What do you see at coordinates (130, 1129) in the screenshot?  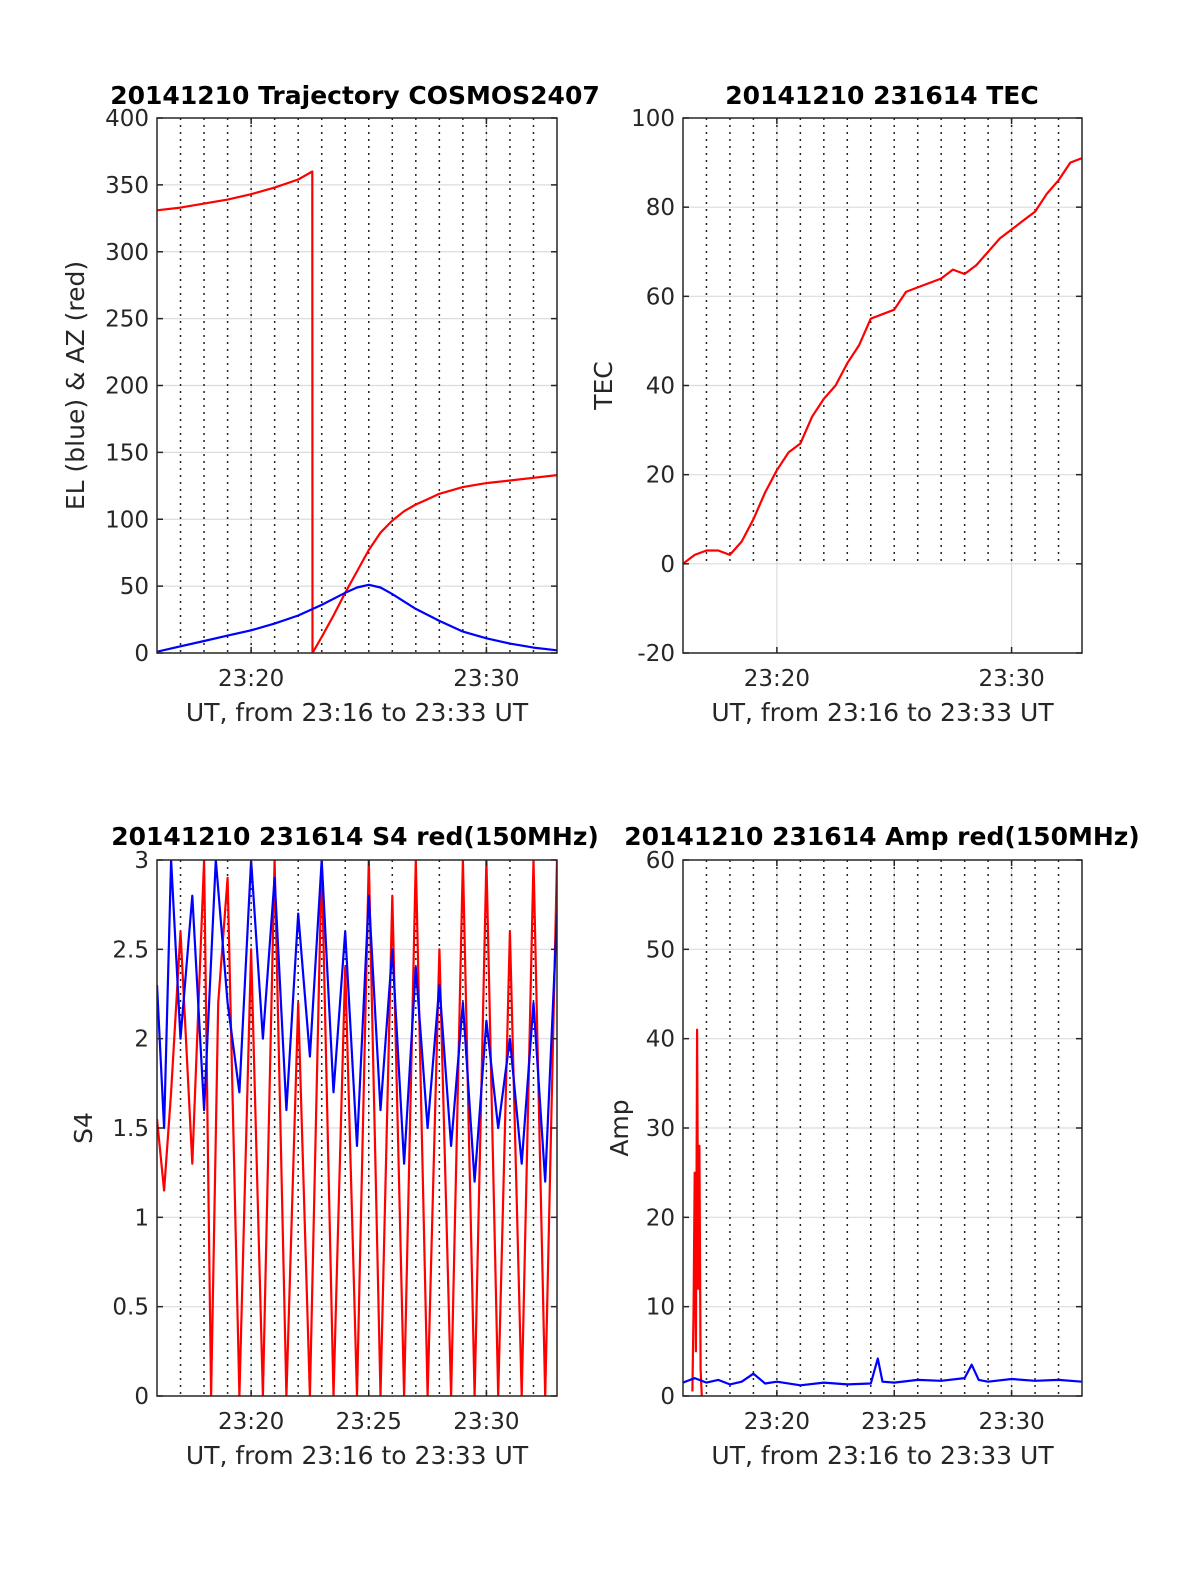 I see `y-tick-label: 1.5` at bounding box center [130, 1129].